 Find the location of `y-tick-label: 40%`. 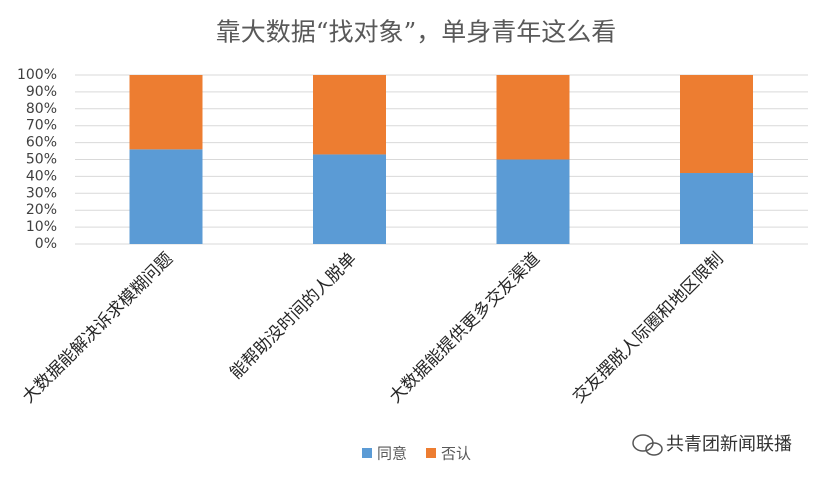

y-tick-label: 40% is located at coordinates (41, 176).